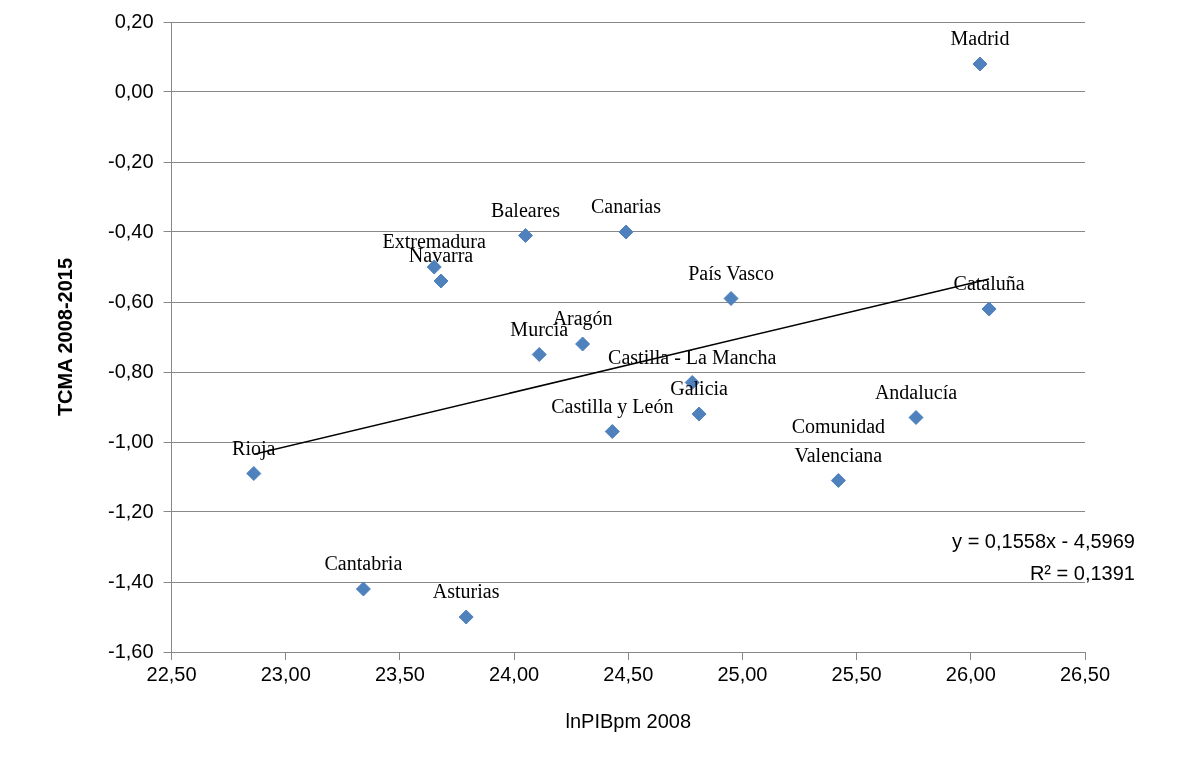  What do you see at coordinates (856, 673) in the screenshot?
I see `x-tick-label: 25,50` at bounding box center [856, 673].